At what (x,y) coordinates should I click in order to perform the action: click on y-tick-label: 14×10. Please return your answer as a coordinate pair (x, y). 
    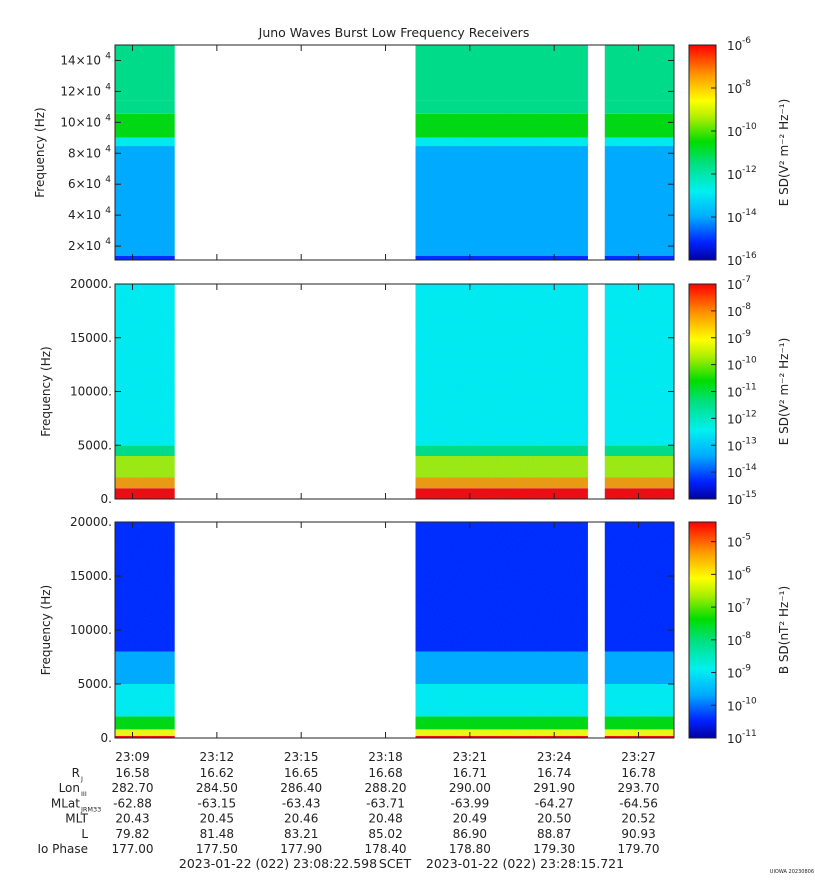
    Looking at the image, I should click on (80, 60).